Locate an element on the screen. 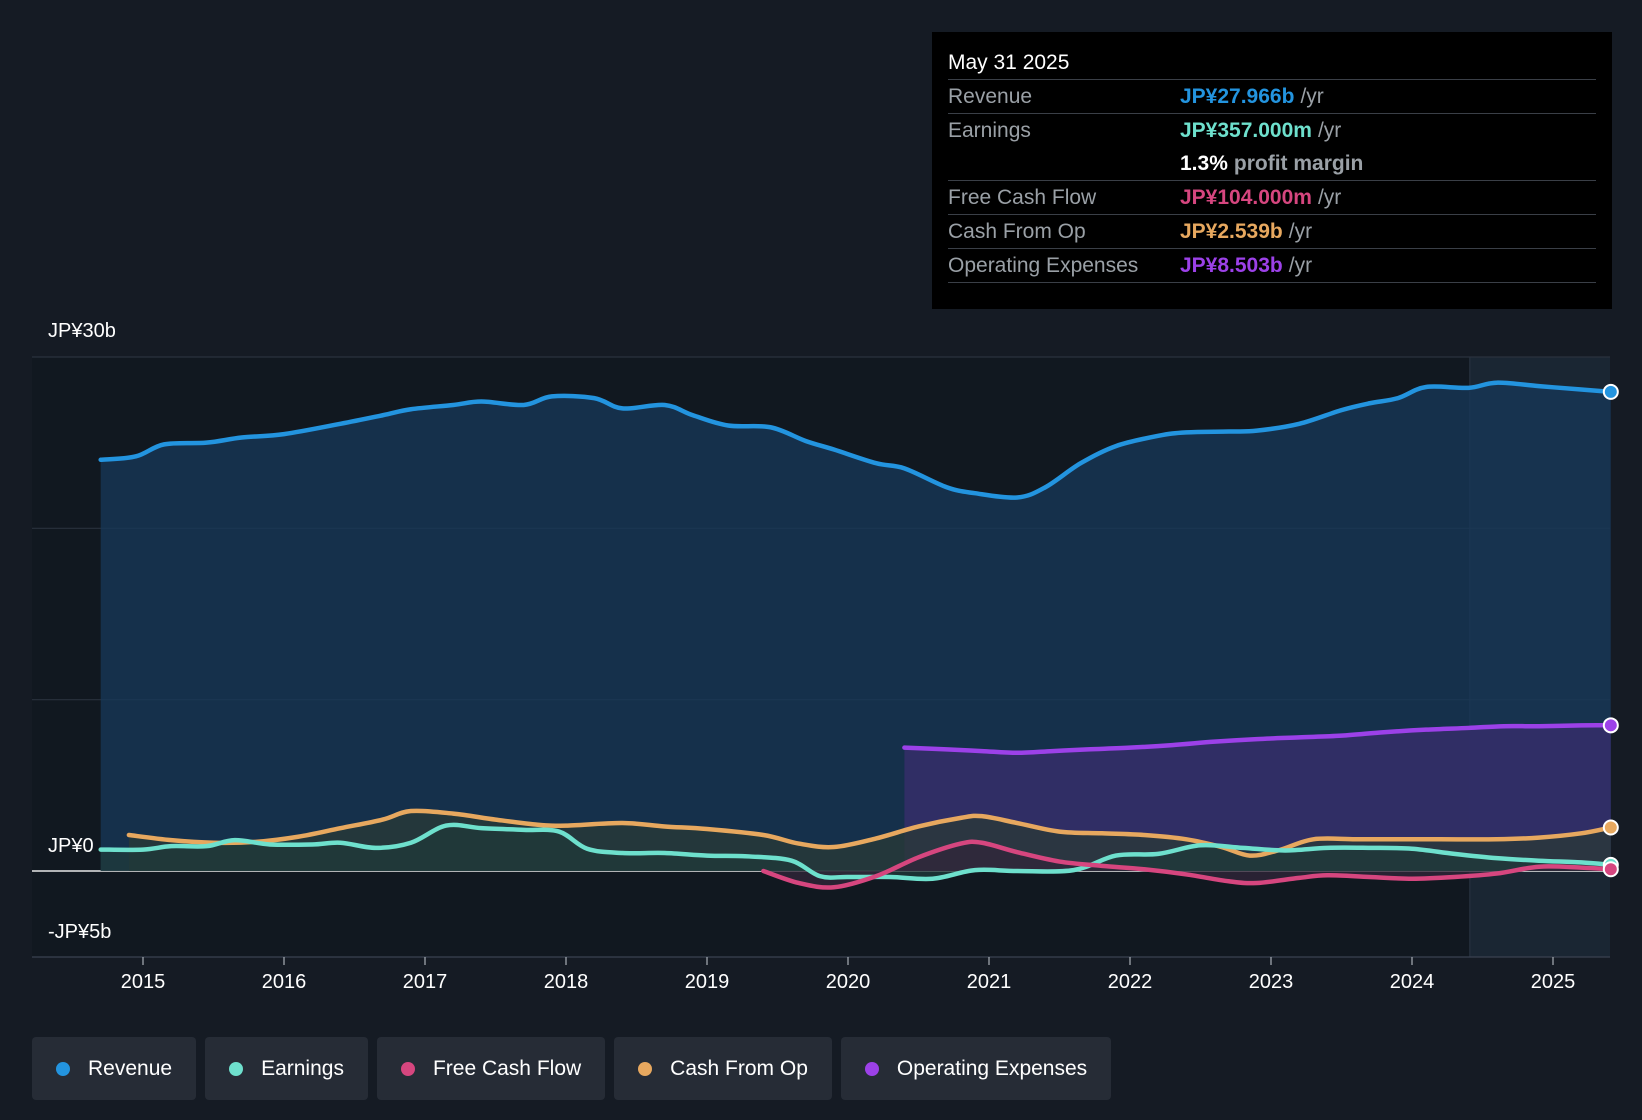 Image resolution: width=1642 pixels, height=1120 pixels. tooltip-label: Revenue is located at coordinates (990, 96).